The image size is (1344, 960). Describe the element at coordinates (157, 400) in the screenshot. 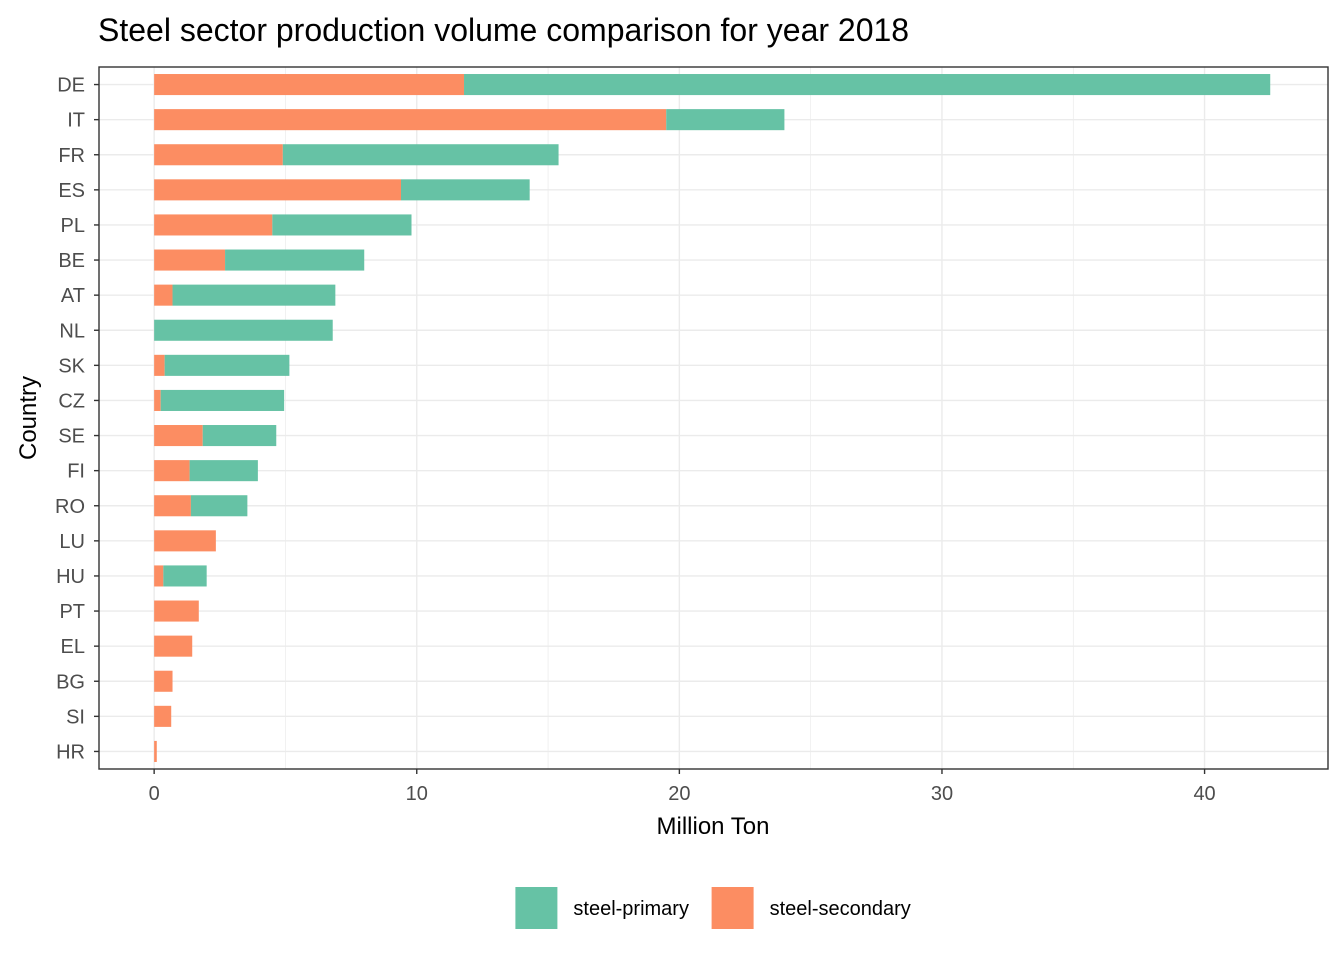

I see `bar-steel-secondary-cz` at that location.